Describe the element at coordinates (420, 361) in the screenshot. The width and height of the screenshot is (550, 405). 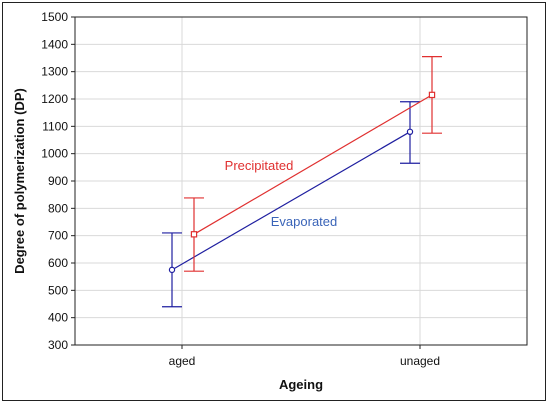
I see `x-tick-label: unaged` at that location.